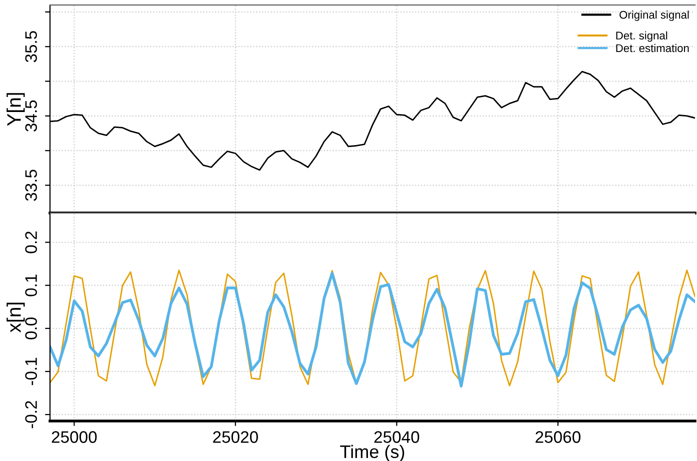 This screenshot has width=697, height=461. I want to click on y-tick-label: 34.5, so click(31, 116).